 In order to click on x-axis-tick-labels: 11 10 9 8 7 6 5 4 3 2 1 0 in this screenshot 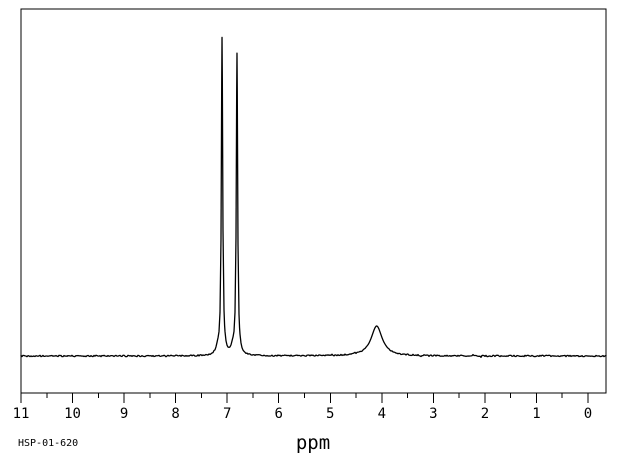, I will do `click(303, 414)`.